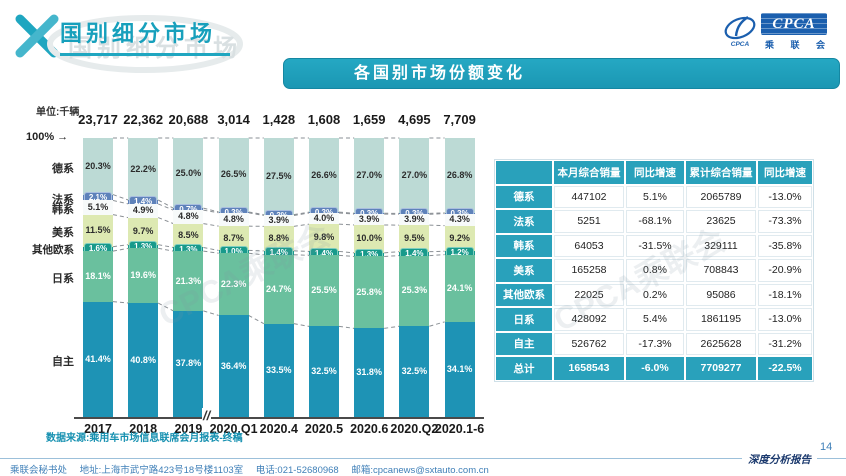  Describe the element at coordinates (589, 245) in the screenshot. I see `table-cell: 64053` at that location.